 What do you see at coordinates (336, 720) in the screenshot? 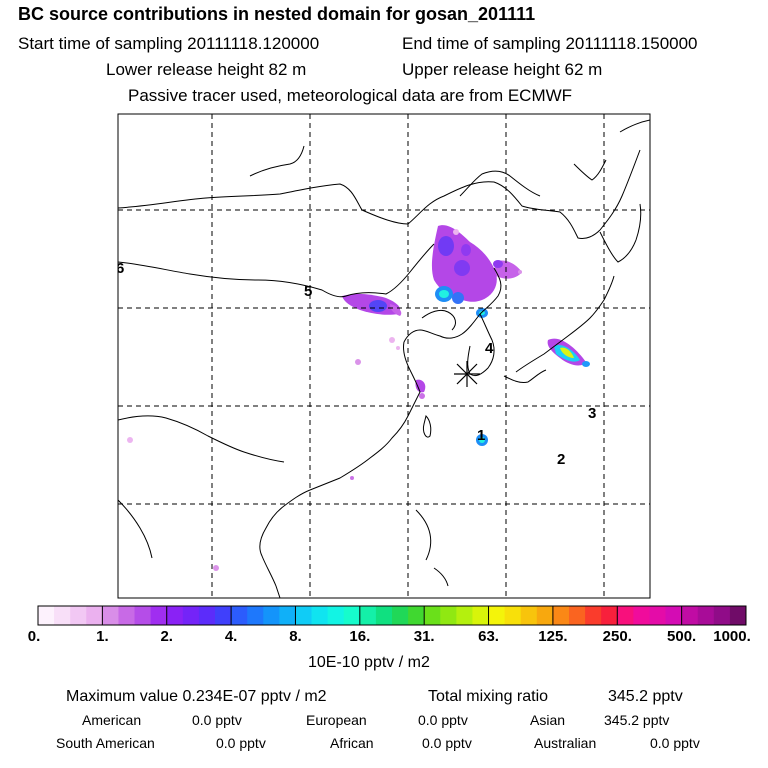
I see `european-label: European` at bounding box center [336, 720].